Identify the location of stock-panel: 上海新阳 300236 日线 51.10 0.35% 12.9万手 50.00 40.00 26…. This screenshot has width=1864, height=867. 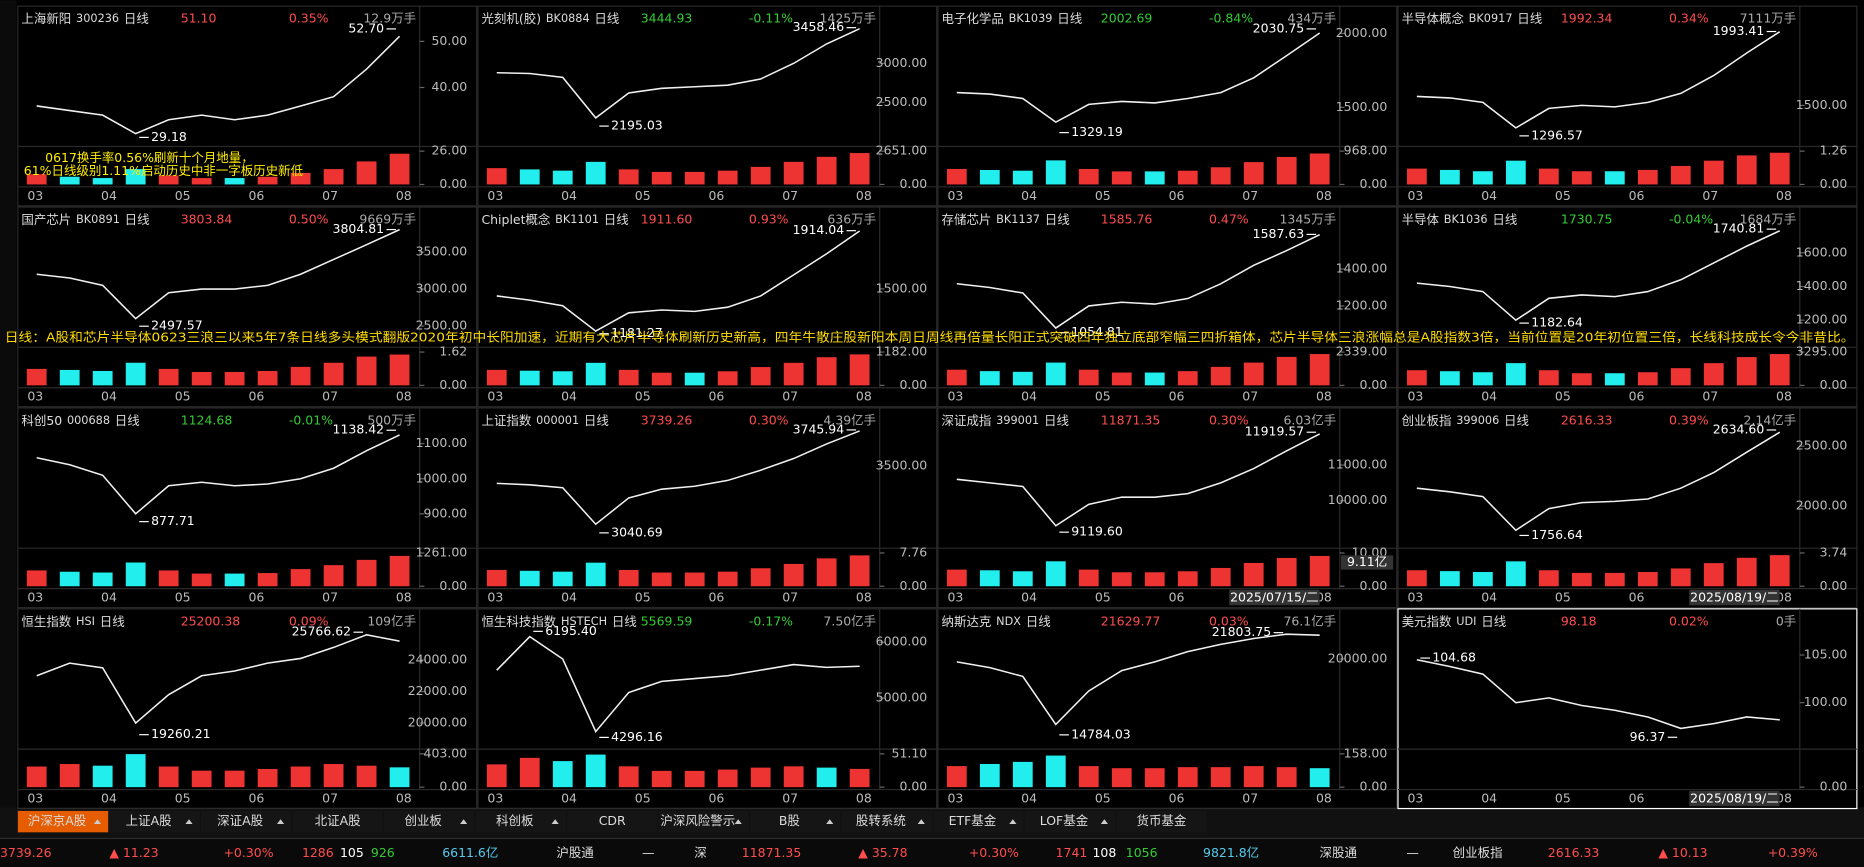
(247, 106).